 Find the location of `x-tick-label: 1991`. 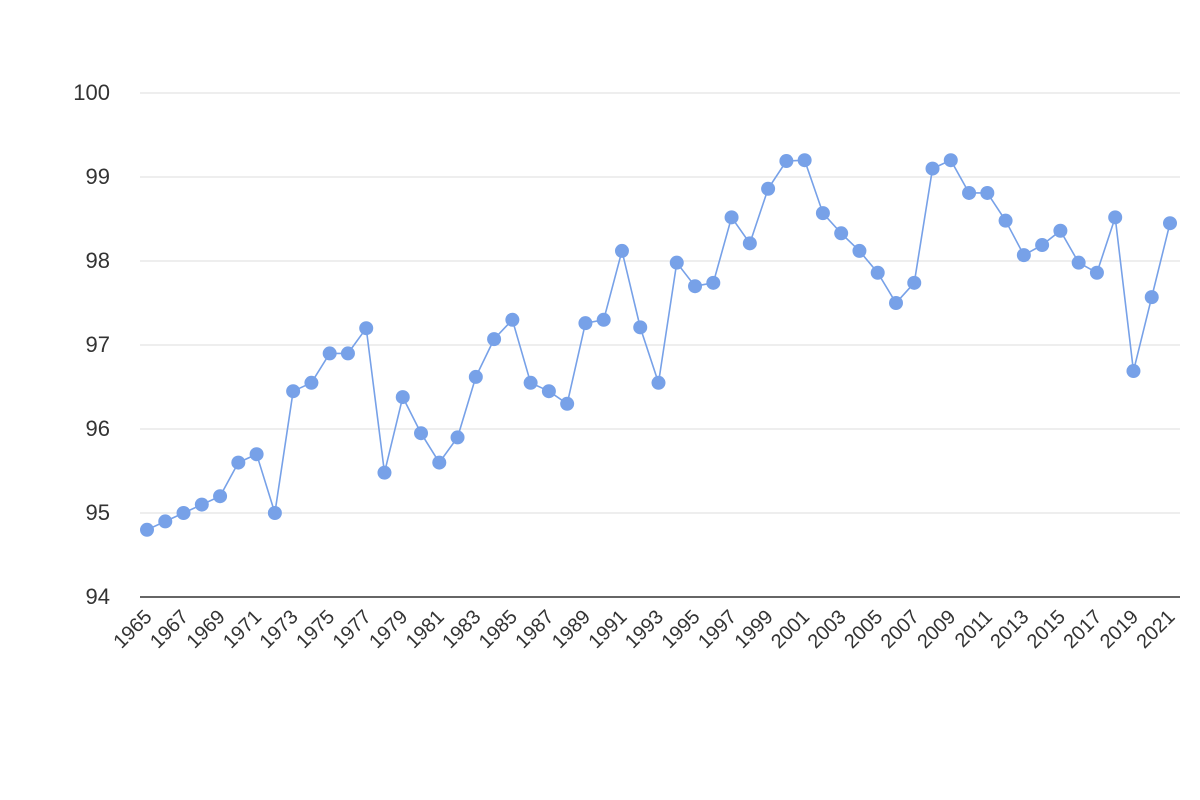

x-tick-label: 1991 is located at coordinates (607, 629).